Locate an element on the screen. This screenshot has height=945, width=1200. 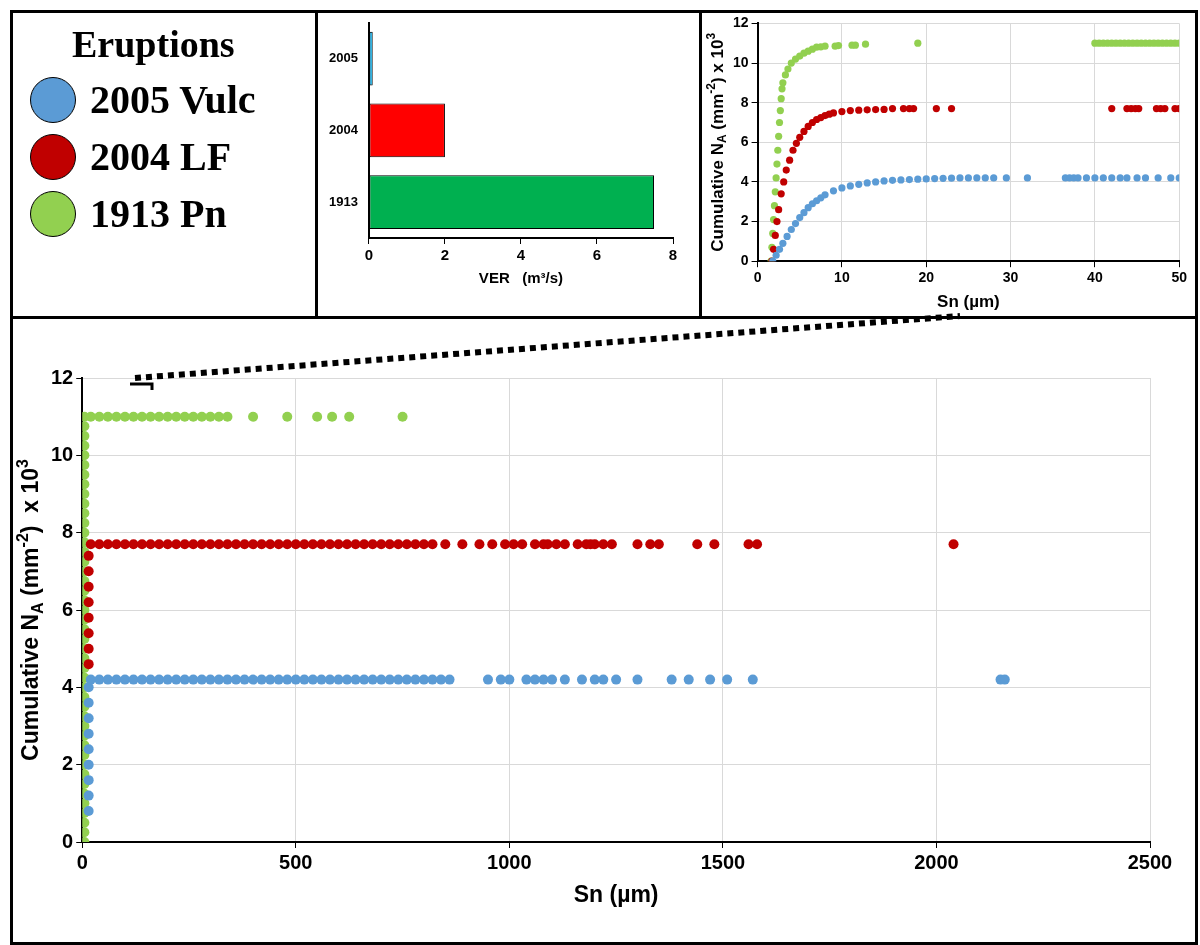
x-tick-label: 50 is located at coordinates (1179, 277).